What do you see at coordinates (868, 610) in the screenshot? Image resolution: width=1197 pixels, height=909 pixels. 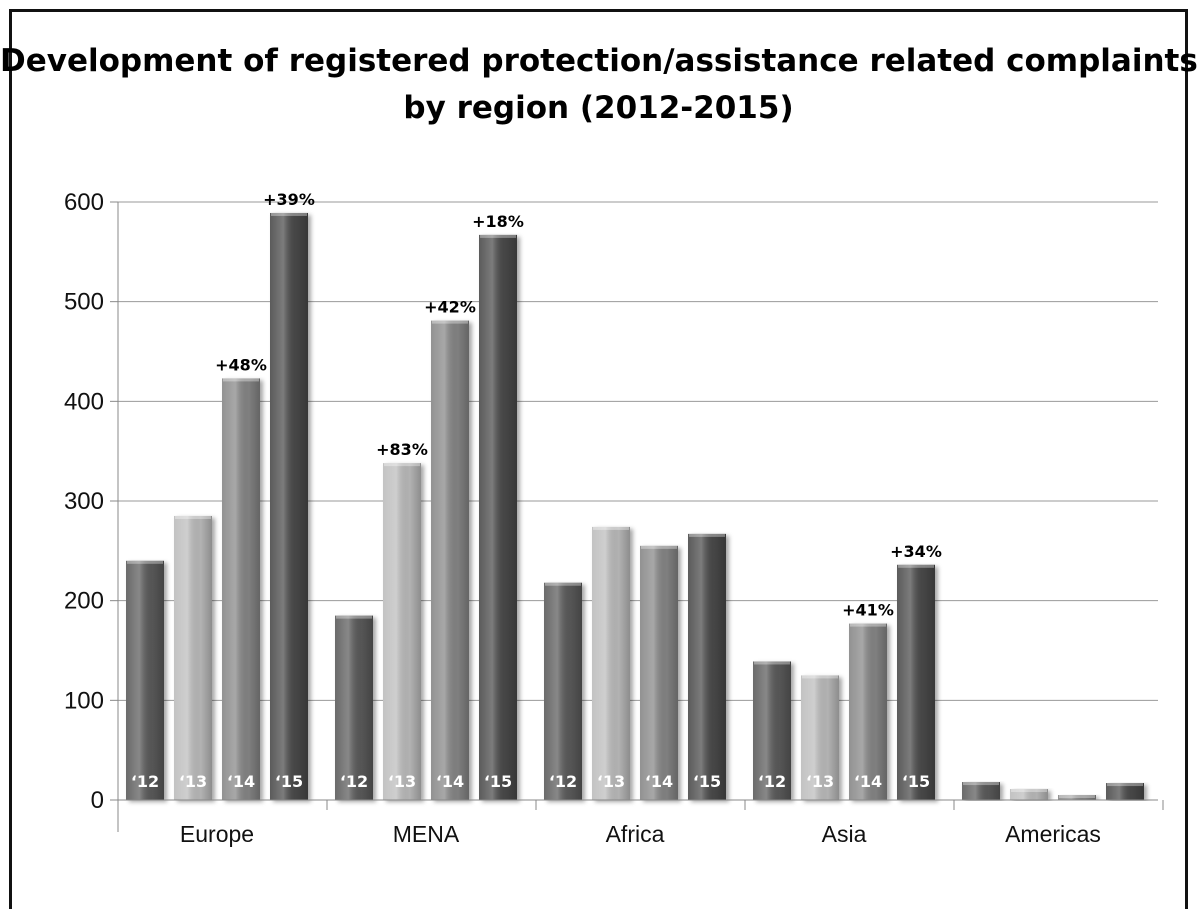 I see `growth-annotation: +41%` at bounding box center [868, 610].